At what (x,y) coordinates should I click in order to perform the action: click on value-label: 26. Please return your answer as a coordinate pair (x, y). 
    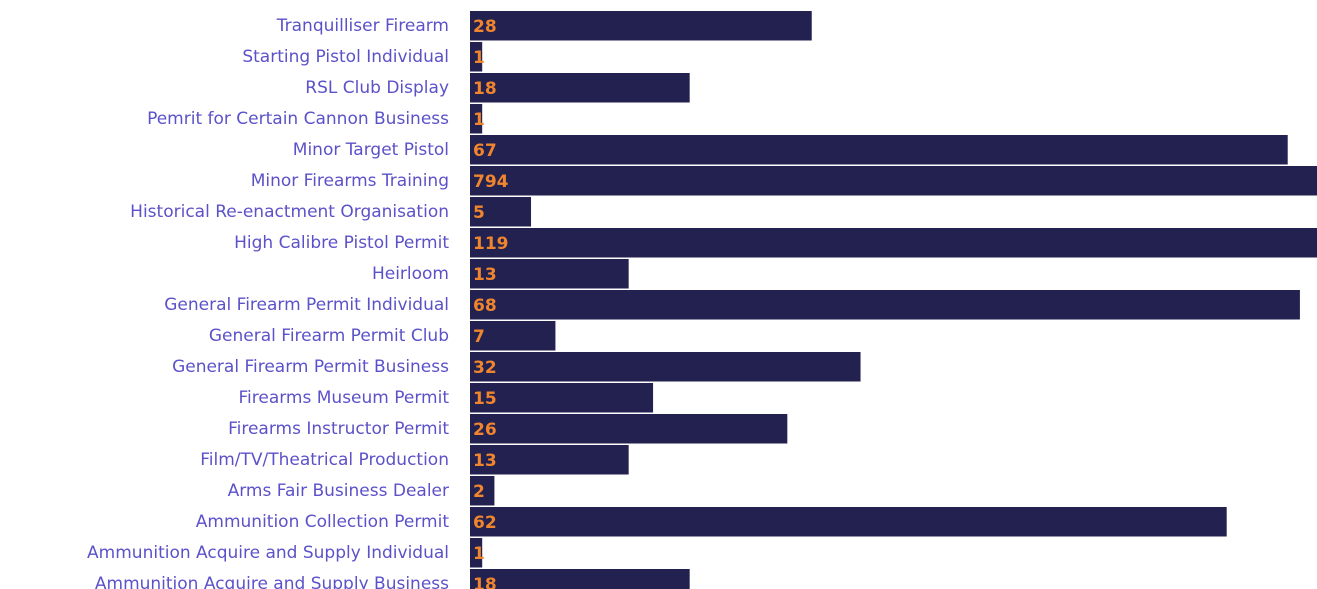
    Looking at the image, I should click on (485, 430).